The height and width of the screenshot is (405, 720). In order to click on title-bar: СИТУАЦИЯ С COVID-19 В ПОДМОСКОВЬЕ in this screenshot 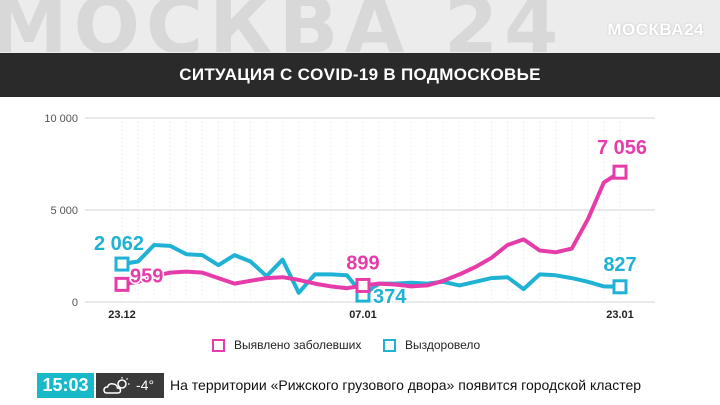, I will do `click(360, 75)`.